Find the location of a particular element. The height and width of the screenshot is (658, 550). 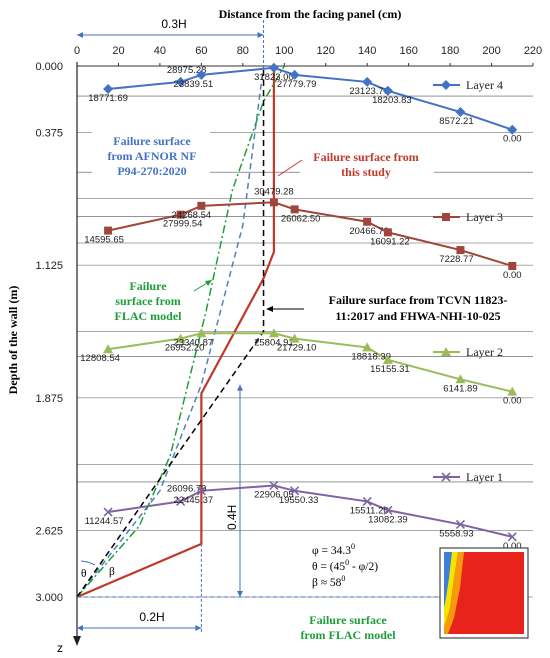

legend: Layer 4 Layer 3 Layer 2 Layer 1 is located at coordinates (468, 281).